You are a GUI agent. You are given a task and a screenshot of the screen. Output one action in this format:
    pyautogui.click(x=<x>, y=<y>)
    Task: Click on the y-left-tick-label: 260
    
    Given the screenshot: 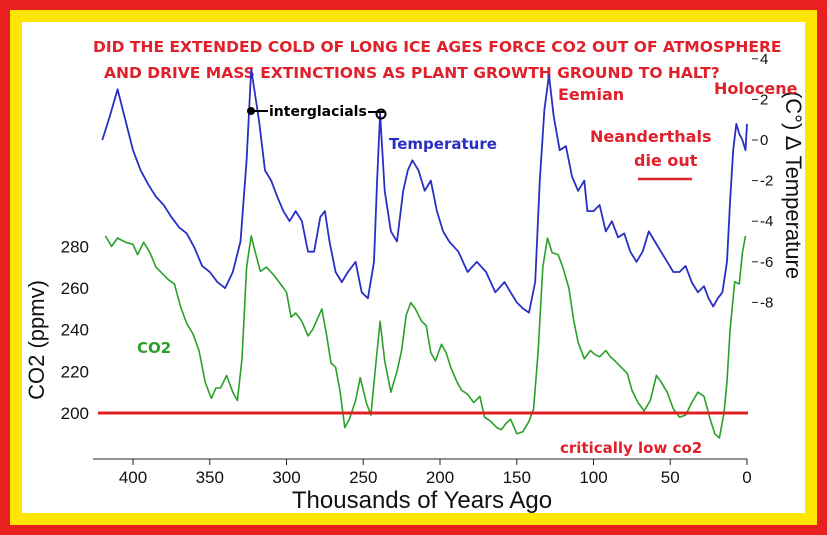 What is the action you would take?
    pyautogui.click(x=75, y=288)
    